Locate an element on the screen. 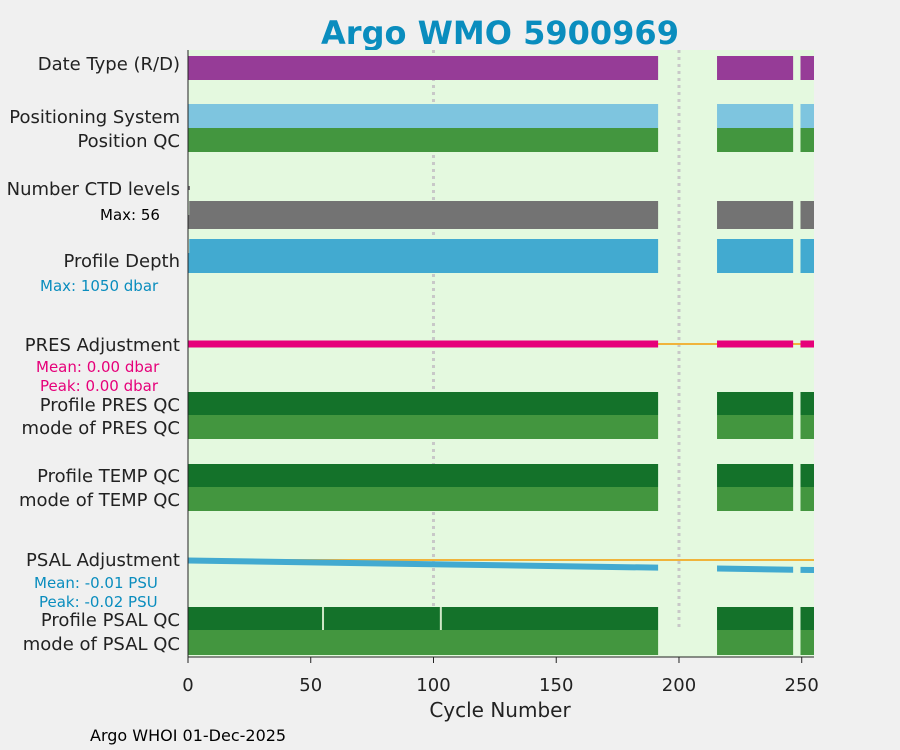 The image size is (900, 750). pres-adjustment-stat: Peak: 0.00 dbar is located at coordinates (99, 386).